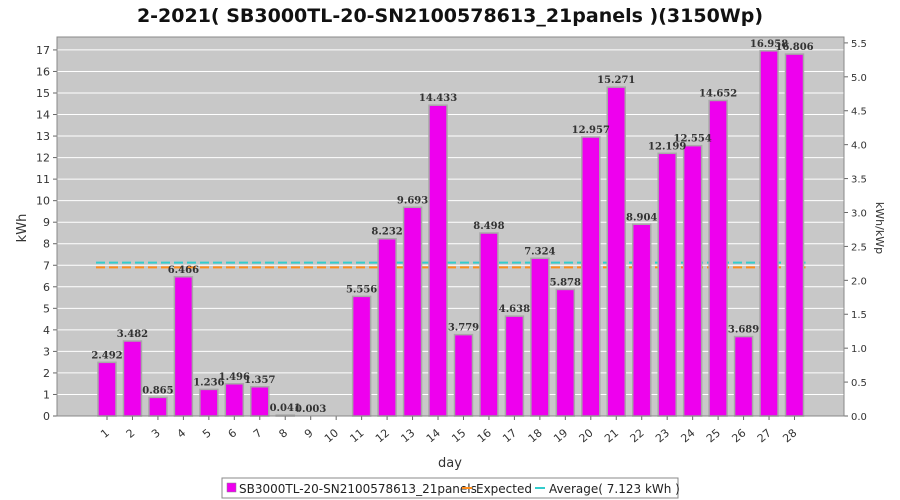 Image resolution: width=900 pixels, height=500 pixels. Describe the element at coordinates (586, 435) in the screenshot. I see `x-tick-label: 20` at that location.